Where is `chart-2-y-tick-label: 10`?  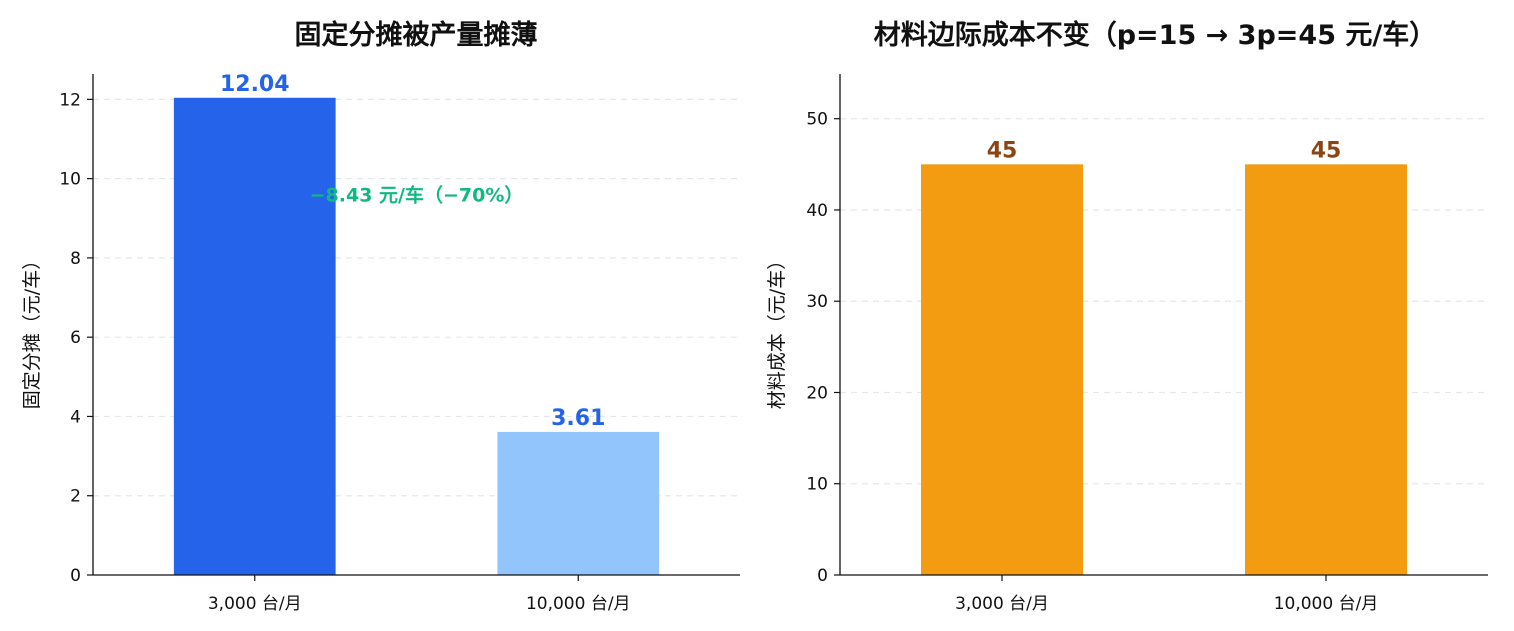
chart-2-y-tick-label: 10 is located at coordinates (817, 485).